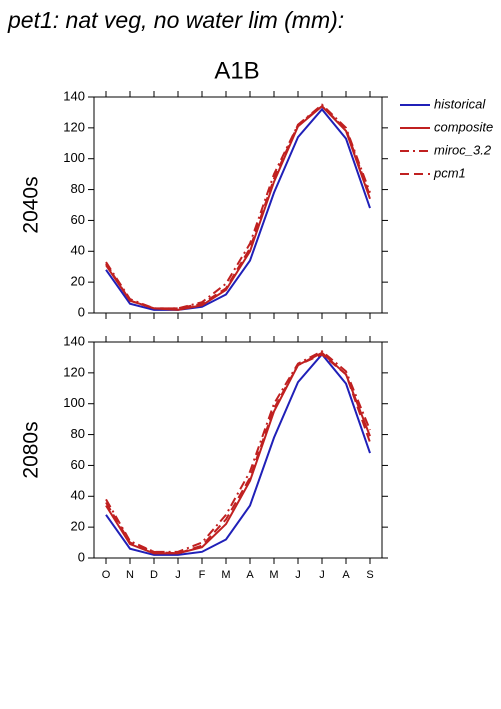 The height and width of the screenshot is (709, 501). I want to click on x-tick-label: F, so click(202, 575).